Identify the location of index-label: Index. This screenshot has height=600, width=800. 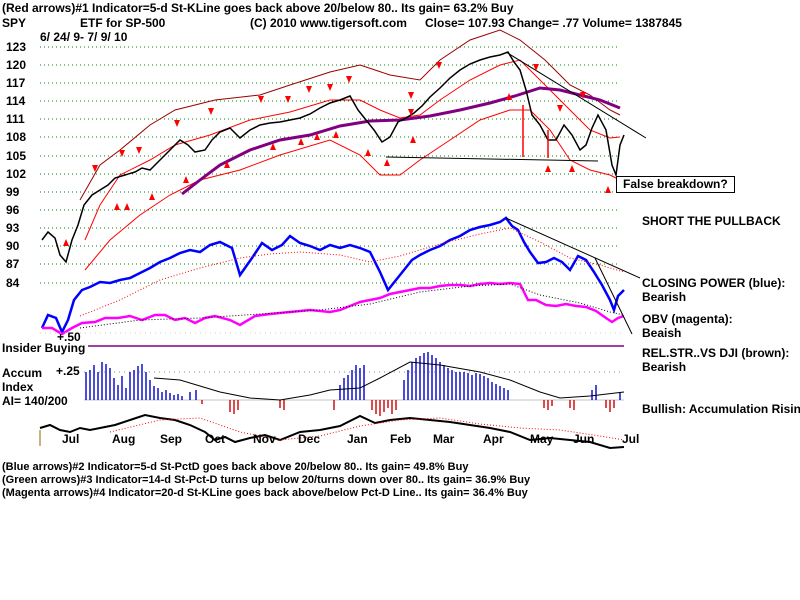
(18, 387).